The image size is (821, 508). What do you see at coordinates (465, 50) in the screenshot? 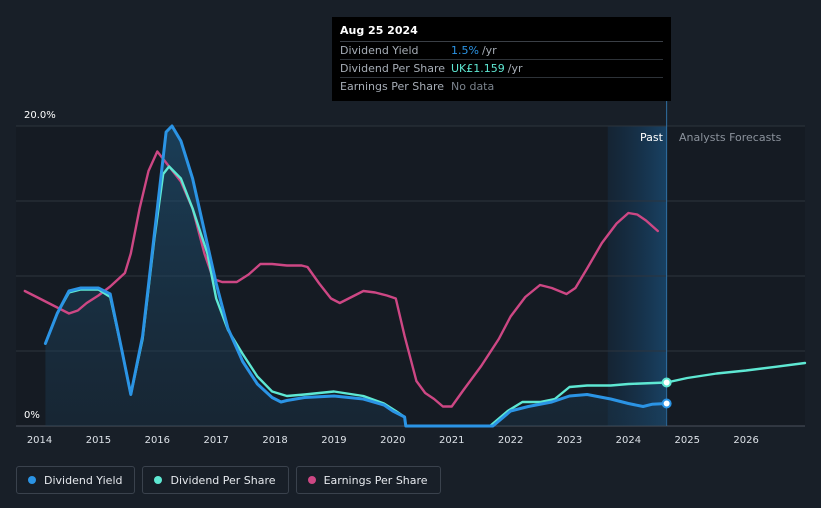
I see `tooltip-value: 1.5%` at bounding box center [465, 50].